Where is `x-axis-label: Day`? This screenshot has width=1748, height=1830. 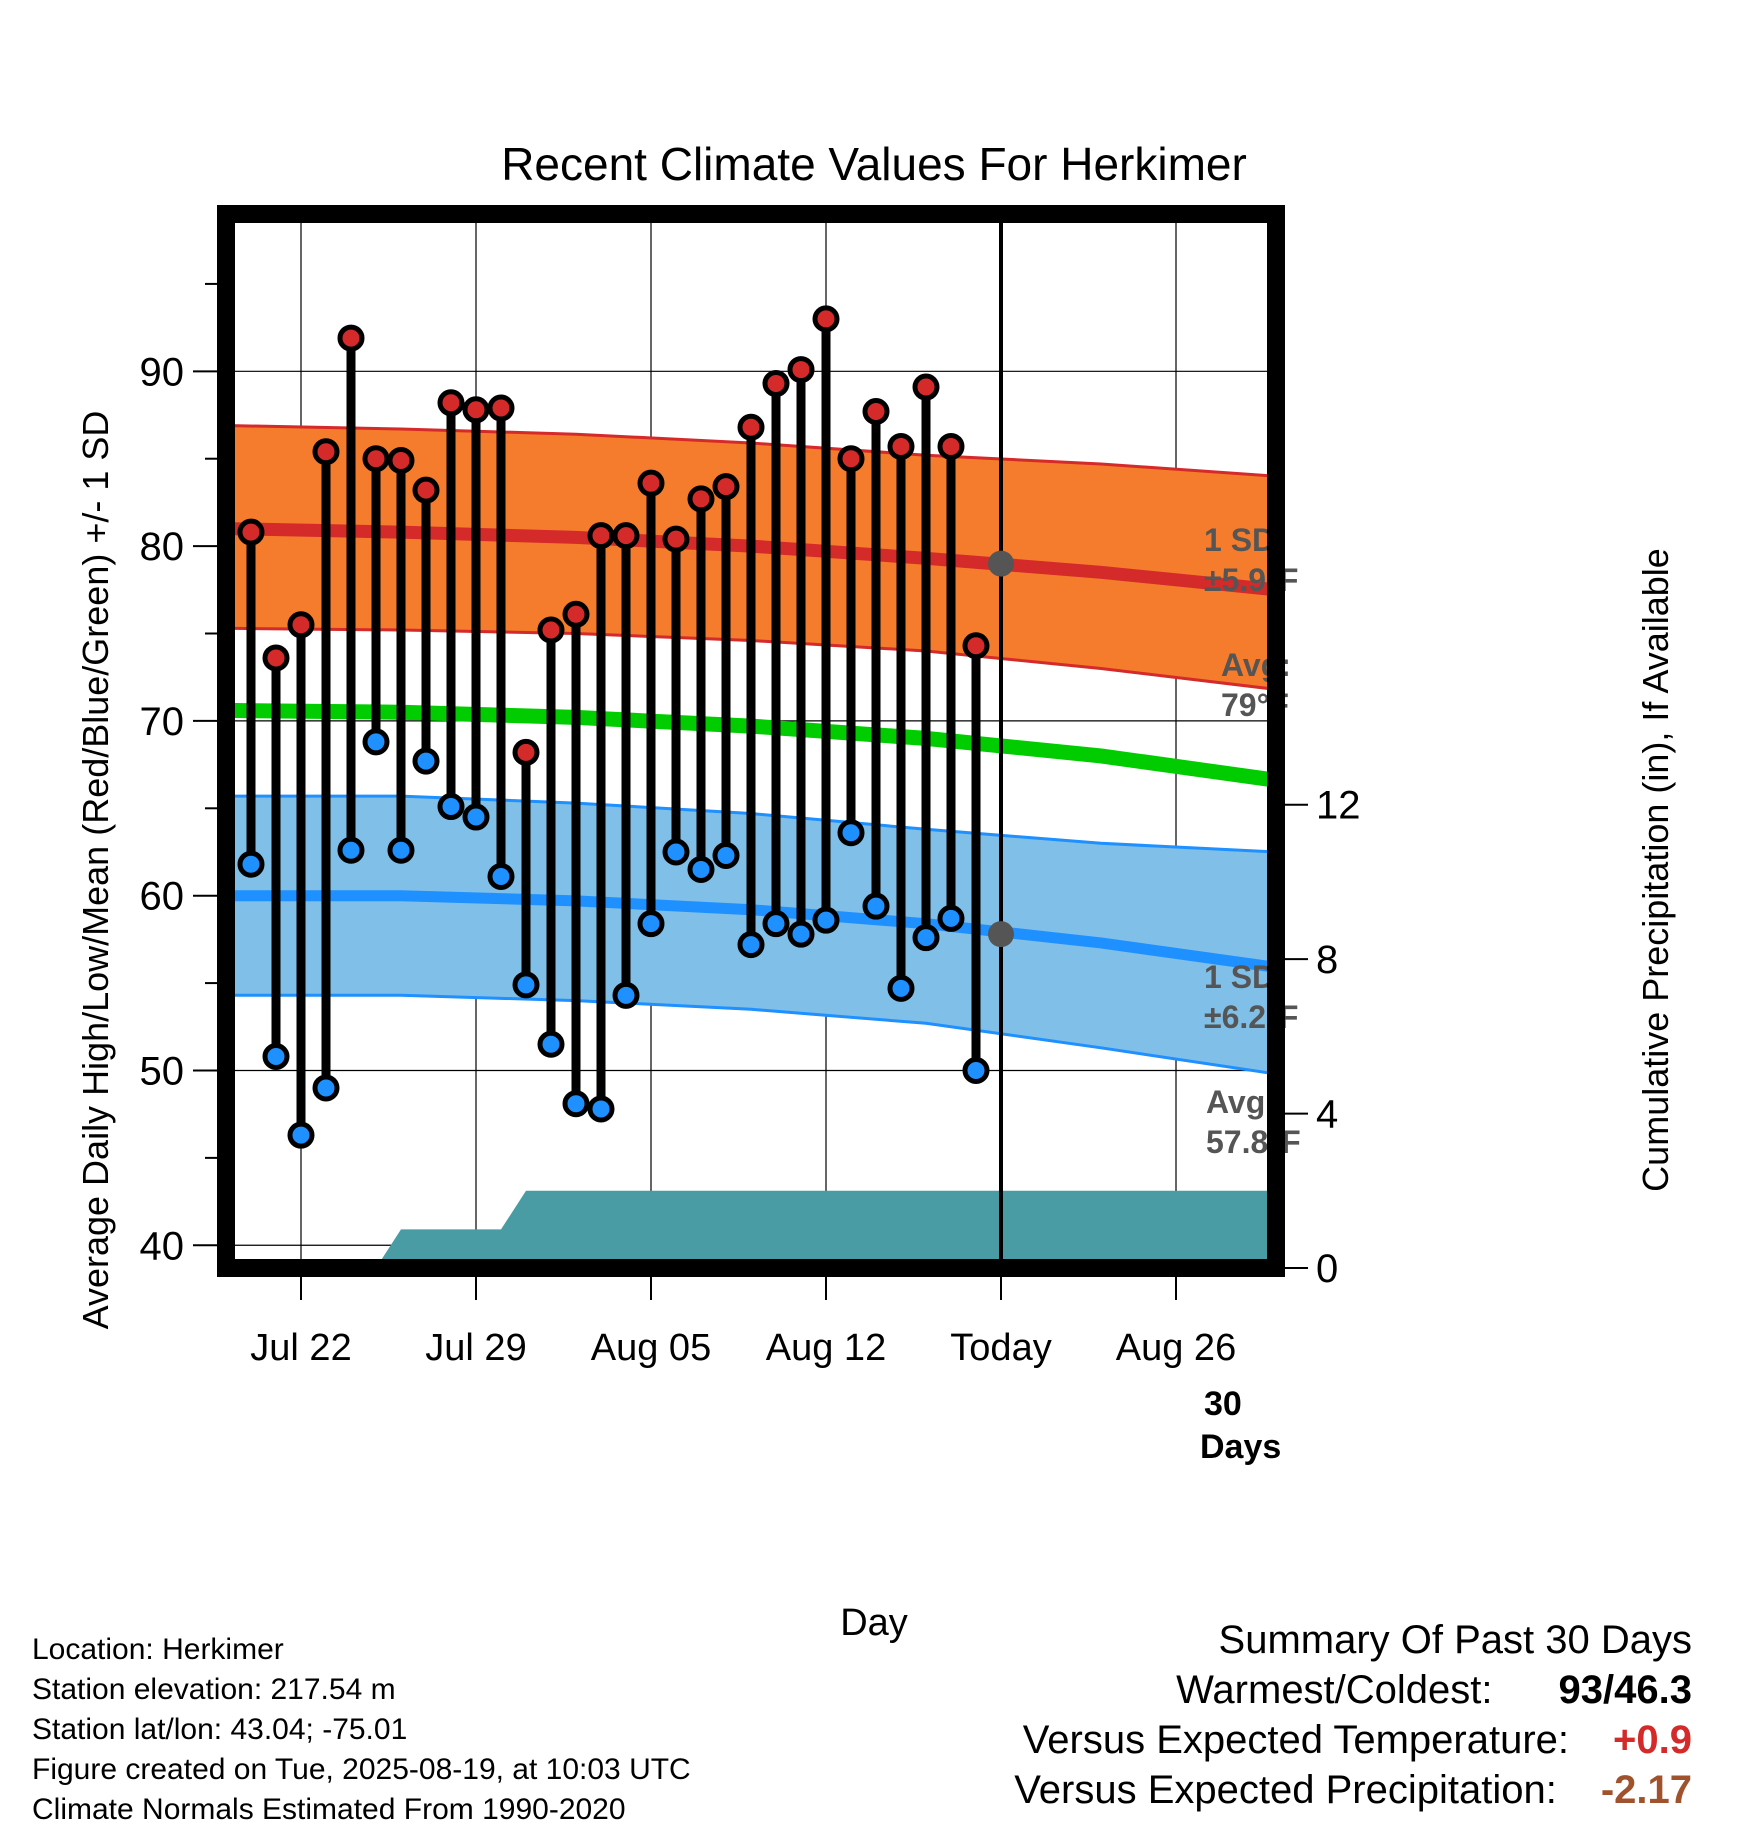
x-axis-label: Day is located at coordinates (874, 1623).